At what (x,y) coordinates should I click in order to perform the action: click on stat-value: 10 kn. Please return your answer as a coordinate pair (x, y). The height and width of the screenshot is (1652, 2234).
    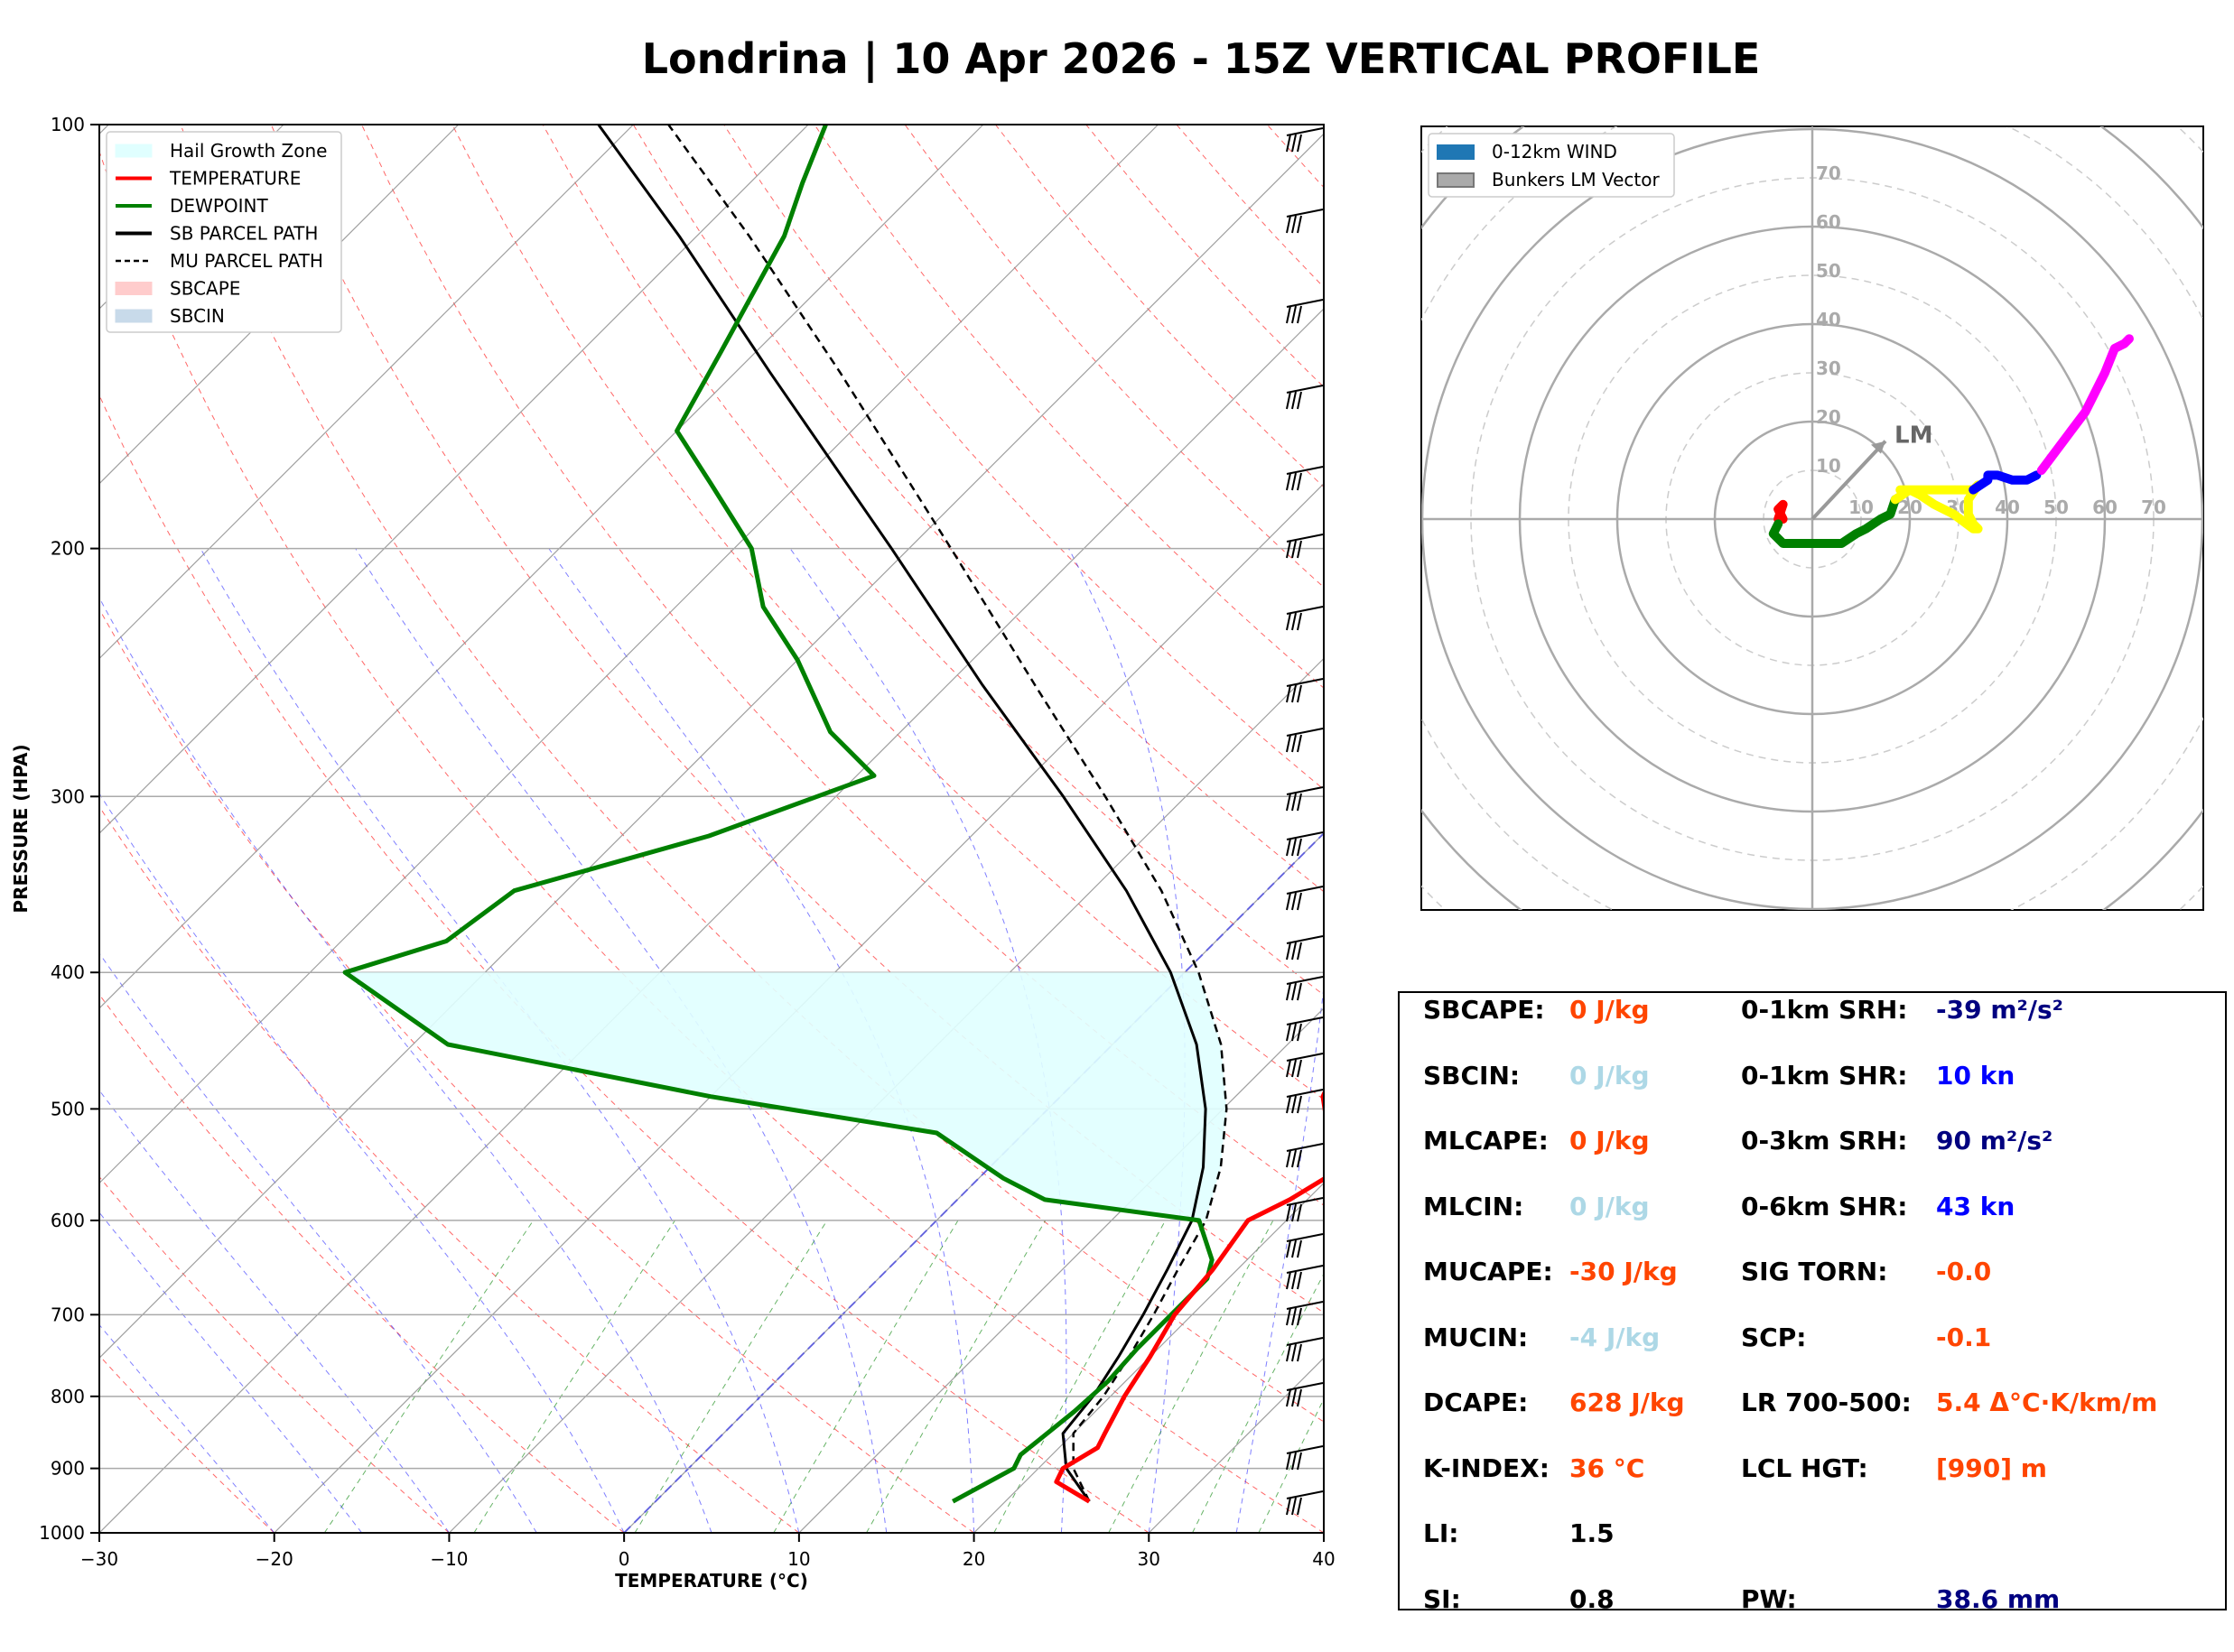
    Looking at the image, I should click on (1975, 1075).